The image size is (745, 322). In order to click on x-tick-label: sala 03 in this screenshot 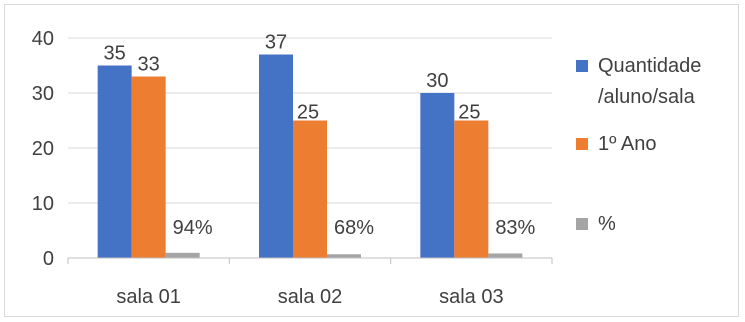, I will do `click(471, 297)`.